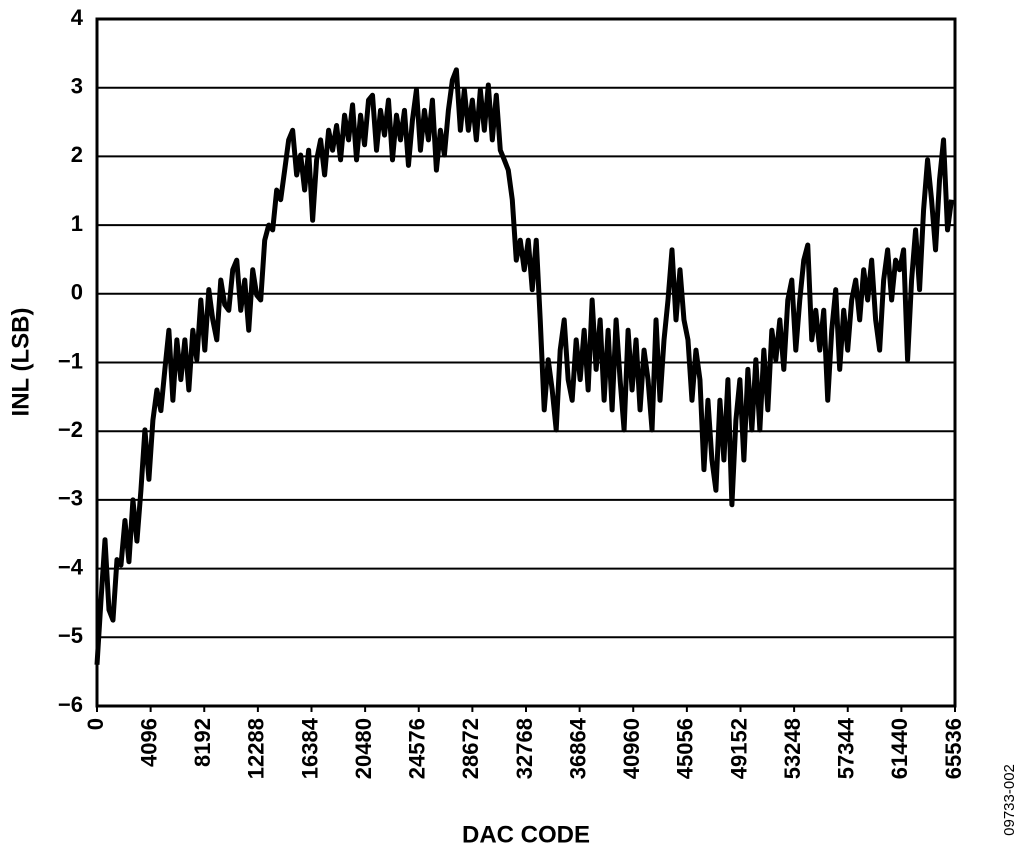  Describe the element at coordinates (417, 748) in the screenshot. I see `x-tick-label: 24576` at that location.